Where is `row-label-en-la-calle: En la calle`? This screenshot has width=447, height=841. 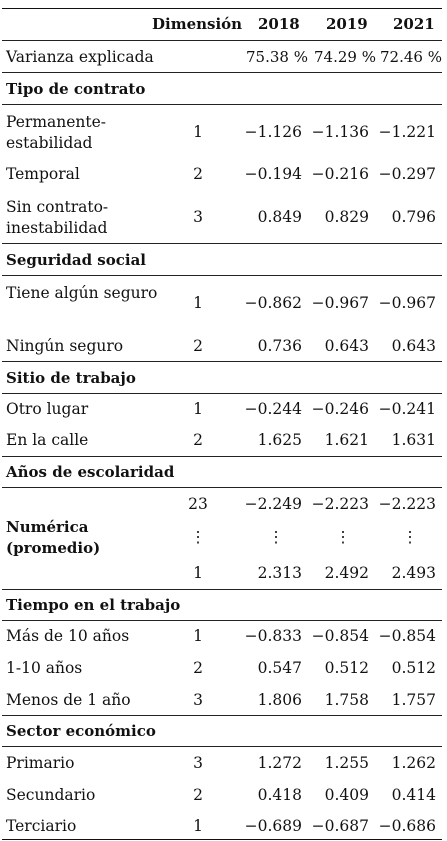
row-label-en-la-calle: En la calle is located at coordinates (47, 440).